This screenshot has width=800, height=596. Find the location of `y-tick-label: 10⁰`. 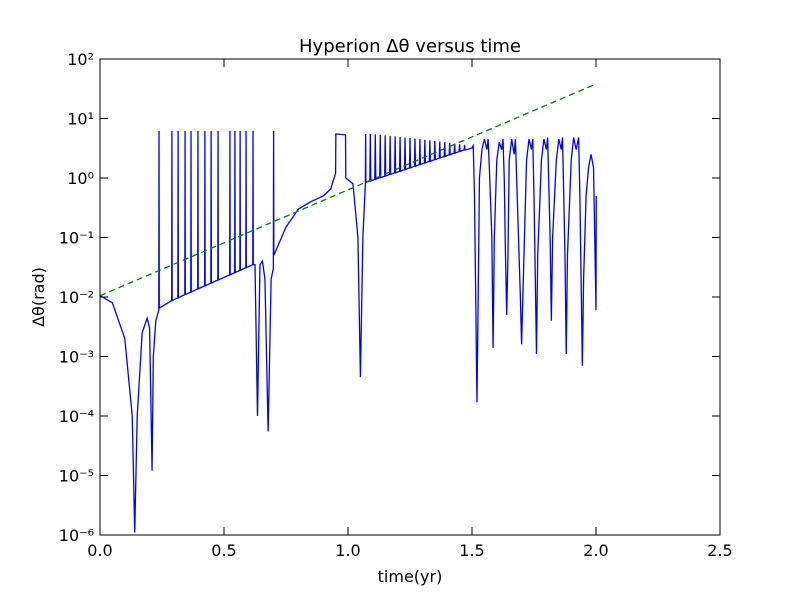

y-tick-label: 10⁰ is located at coordinates (80, 178).